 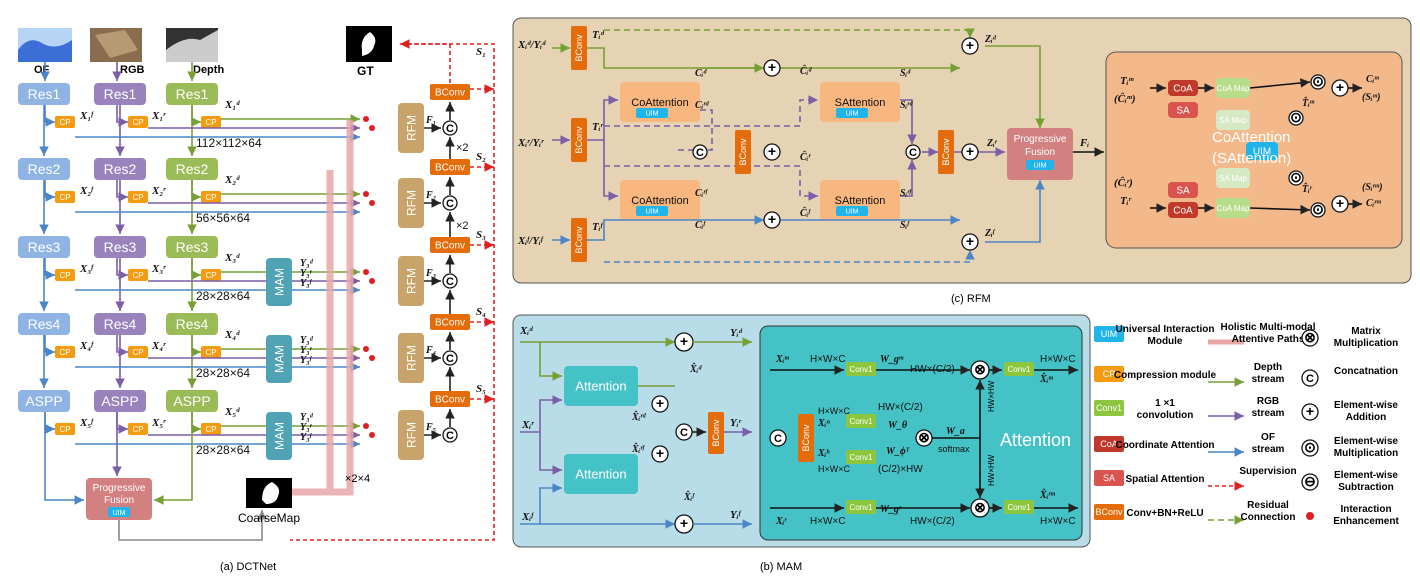 What do you see at coordinates (971, 299) in the screenshot?
I see `caption-c: (c) RFM` at bounding box center [971, 299].